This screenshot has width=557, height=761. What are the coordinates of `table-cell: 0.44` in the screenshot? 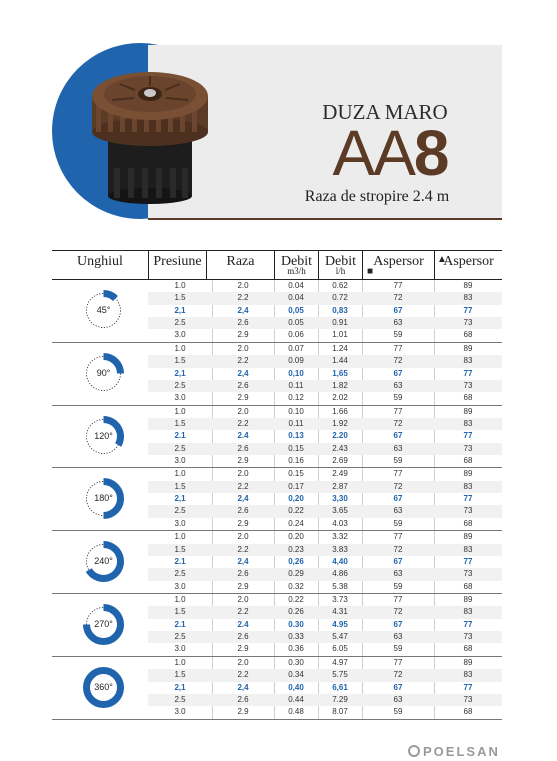 It's located at (296, 699).